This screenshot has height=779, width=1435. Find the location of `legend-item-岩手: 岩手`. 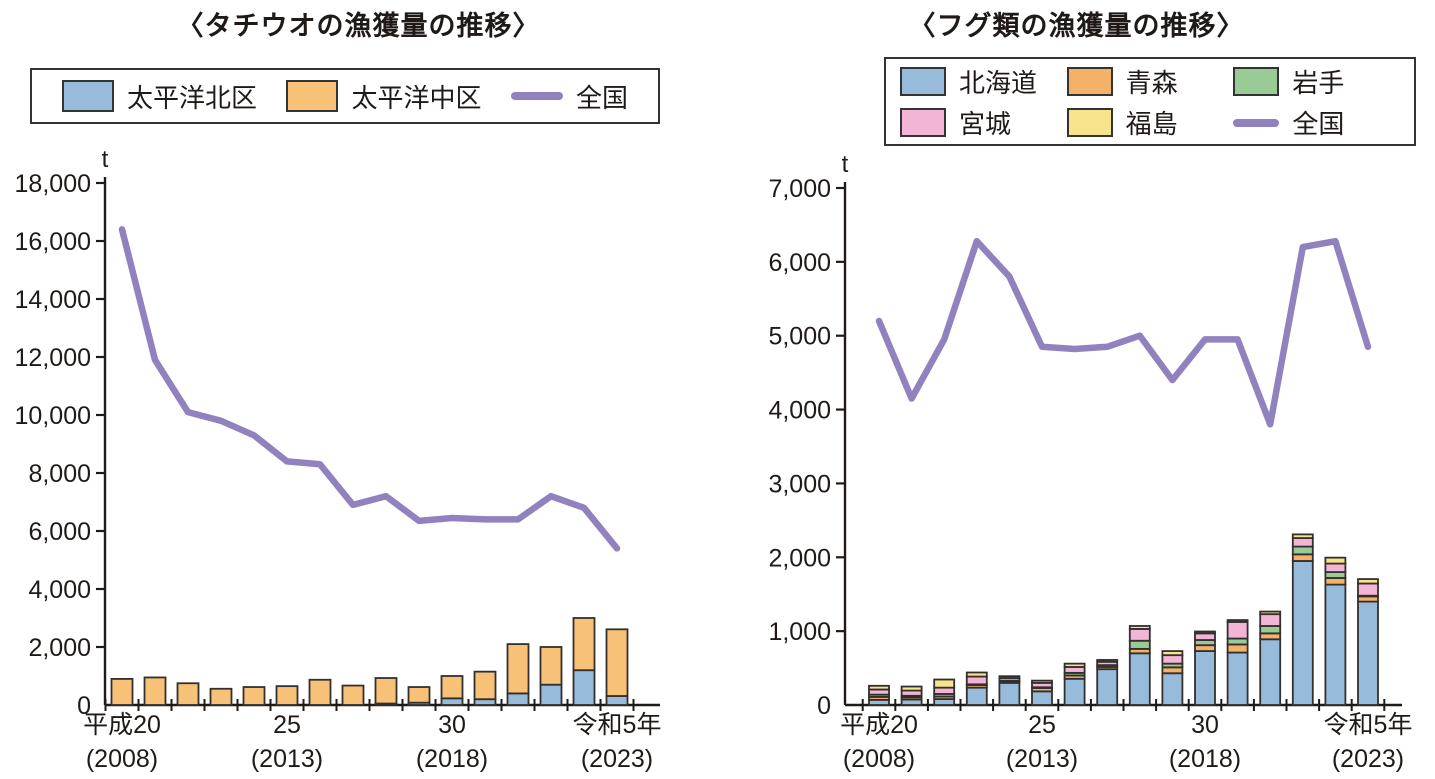

legend-item-岩手: 岩手 is located at coordinates (1316, 81).